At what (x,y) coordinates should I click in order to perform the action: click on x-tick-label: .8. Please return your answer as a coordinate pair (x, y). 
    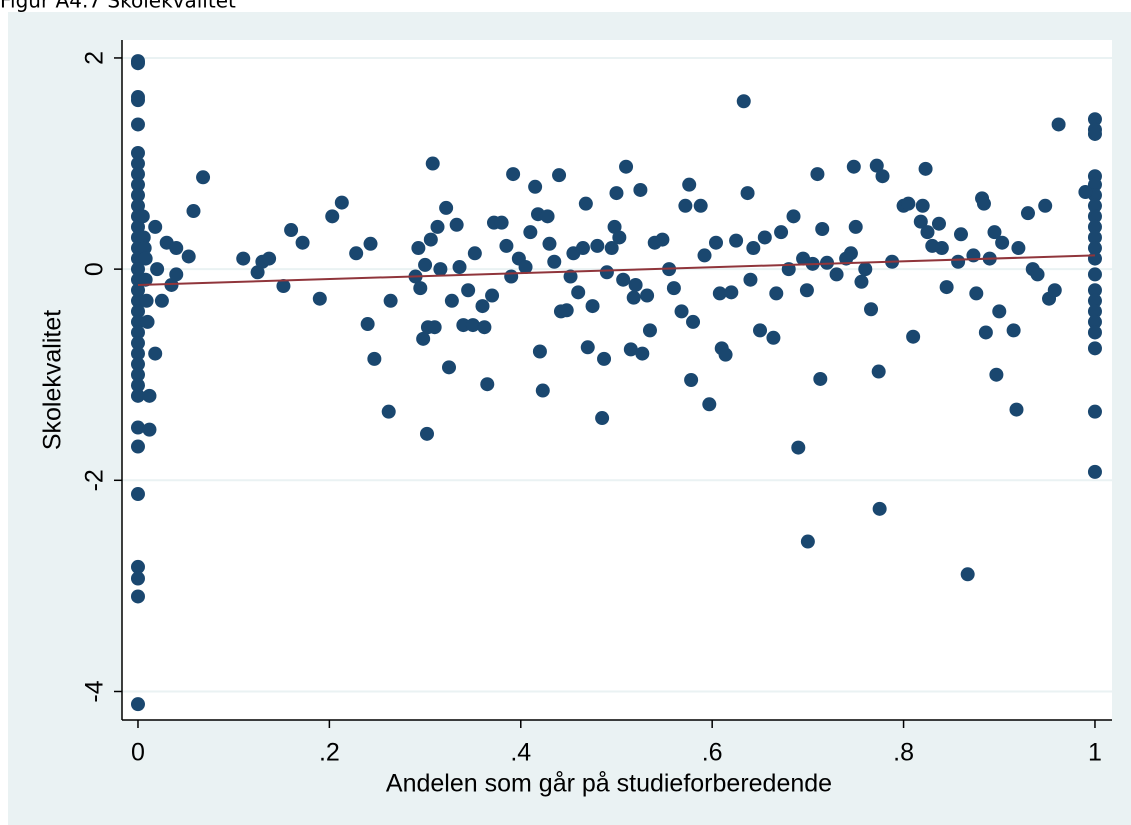
    Looking at the image, I should click on (903, 753).